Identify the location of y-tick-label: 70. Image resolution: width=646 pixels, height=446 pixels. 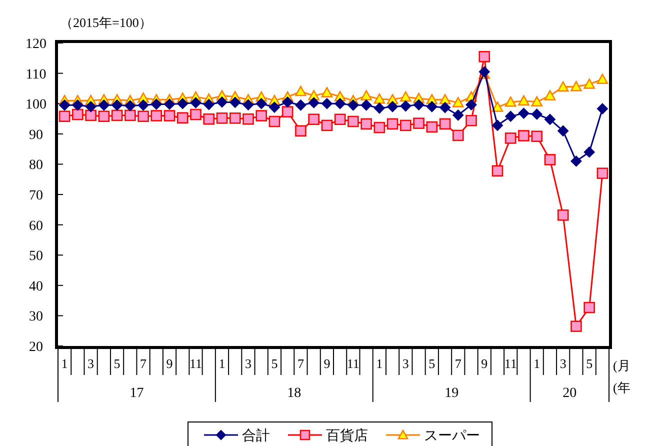
(36, 196).